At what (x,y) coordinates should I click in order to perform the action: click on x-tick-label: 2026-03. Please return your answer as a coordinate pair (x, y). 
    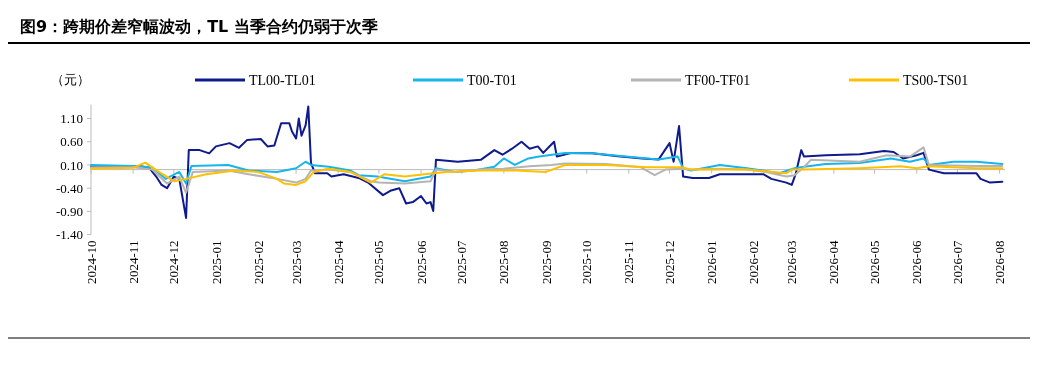
    Looking at the image, I should click on (792, 262).